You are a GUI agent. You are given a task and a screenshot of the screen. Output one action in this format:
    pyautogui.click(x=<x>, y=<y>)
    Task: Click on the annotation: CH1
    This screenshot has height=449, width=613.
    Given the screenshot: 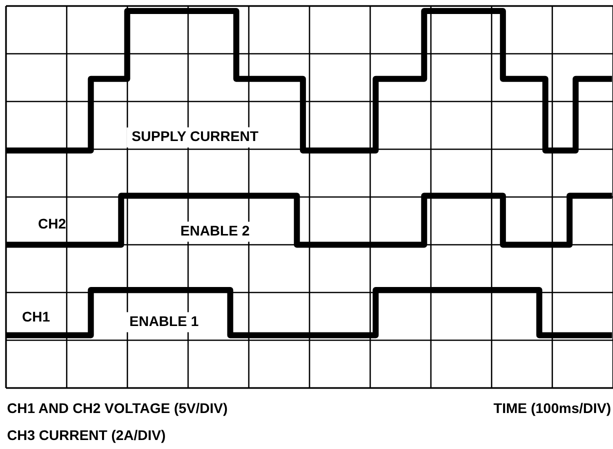 What is the action you would take?
    pyautogui.click(x=36, y=316)
    